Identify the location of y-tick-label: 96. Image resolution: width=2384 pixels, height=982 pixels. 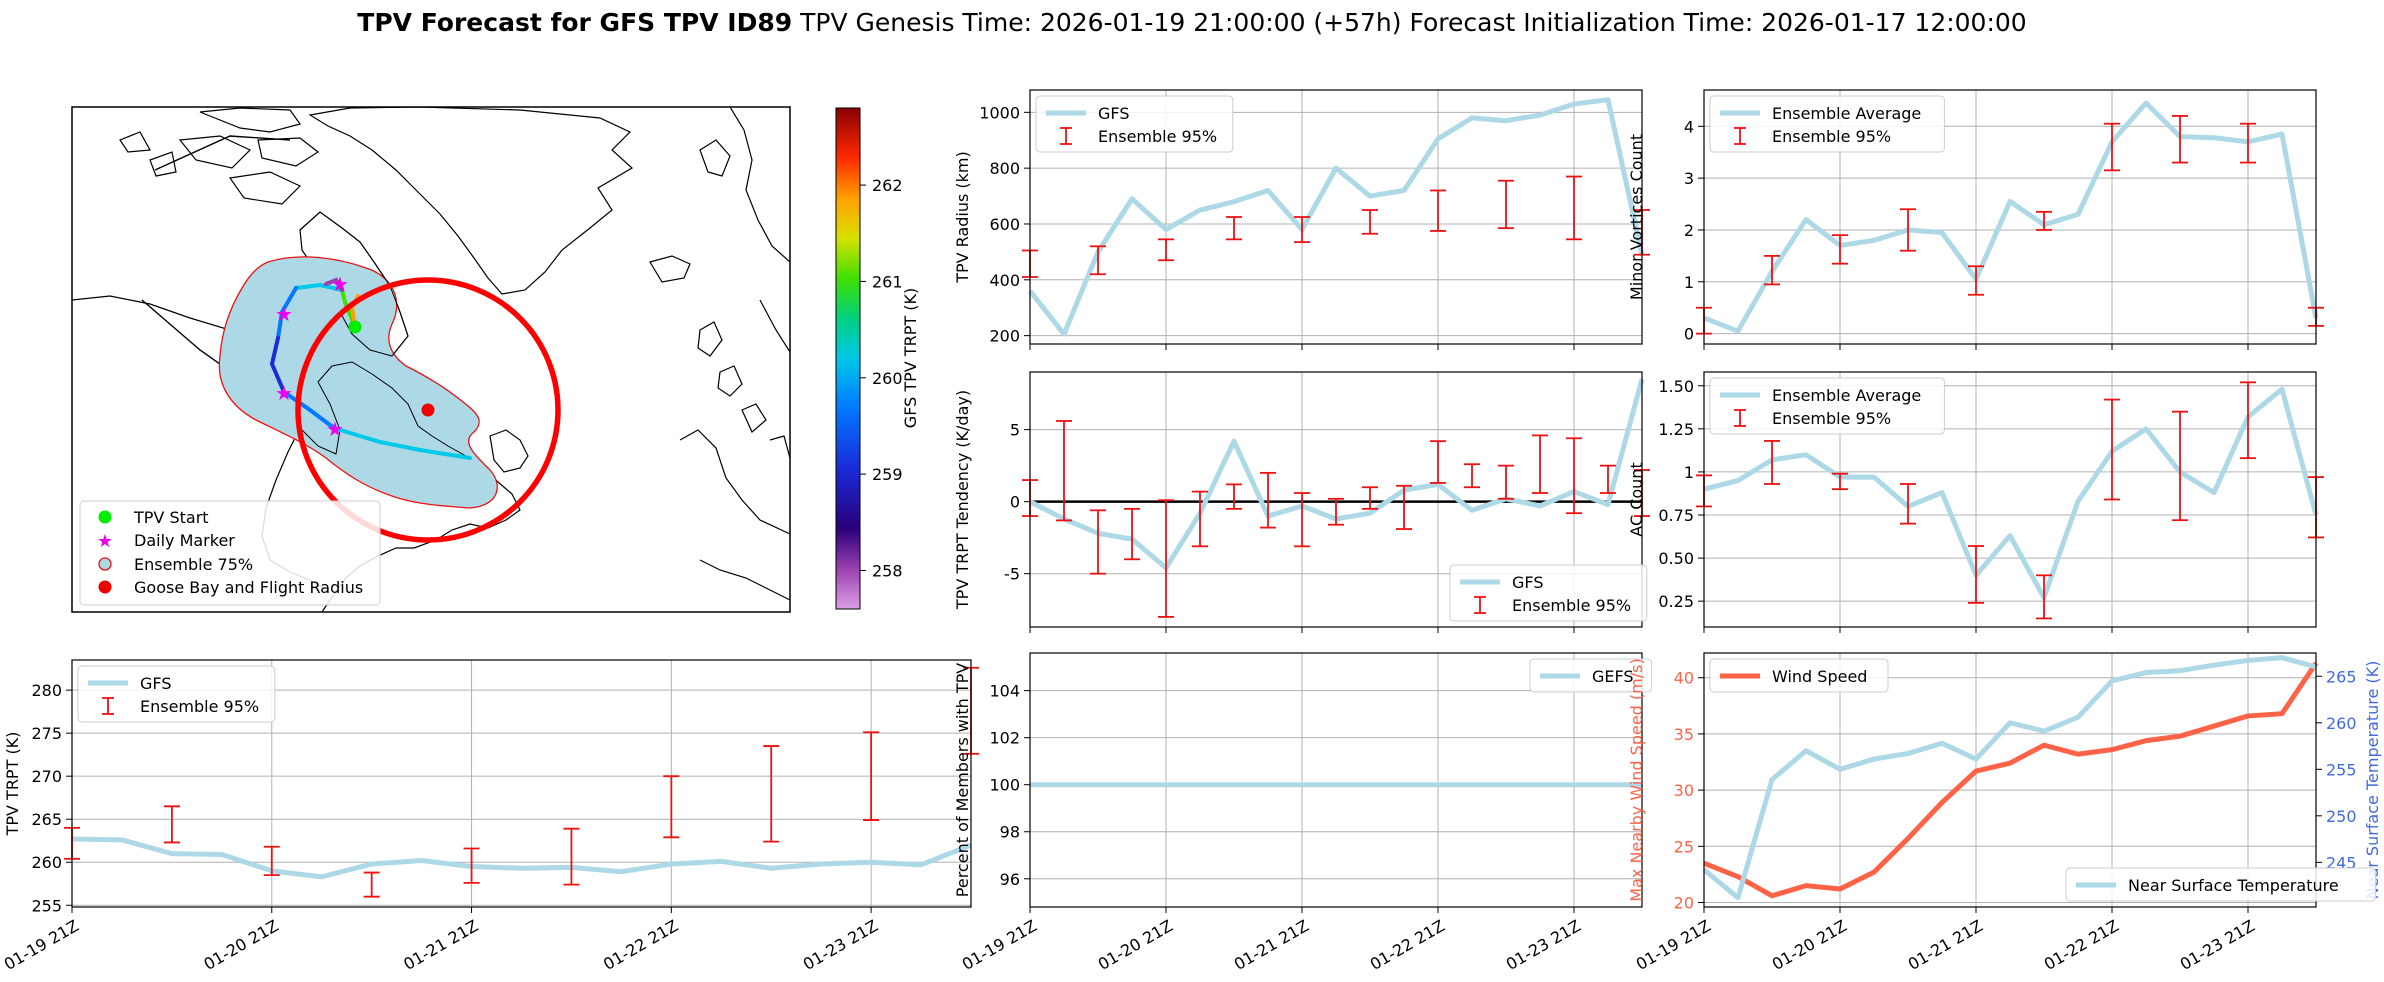
(1010, 879).